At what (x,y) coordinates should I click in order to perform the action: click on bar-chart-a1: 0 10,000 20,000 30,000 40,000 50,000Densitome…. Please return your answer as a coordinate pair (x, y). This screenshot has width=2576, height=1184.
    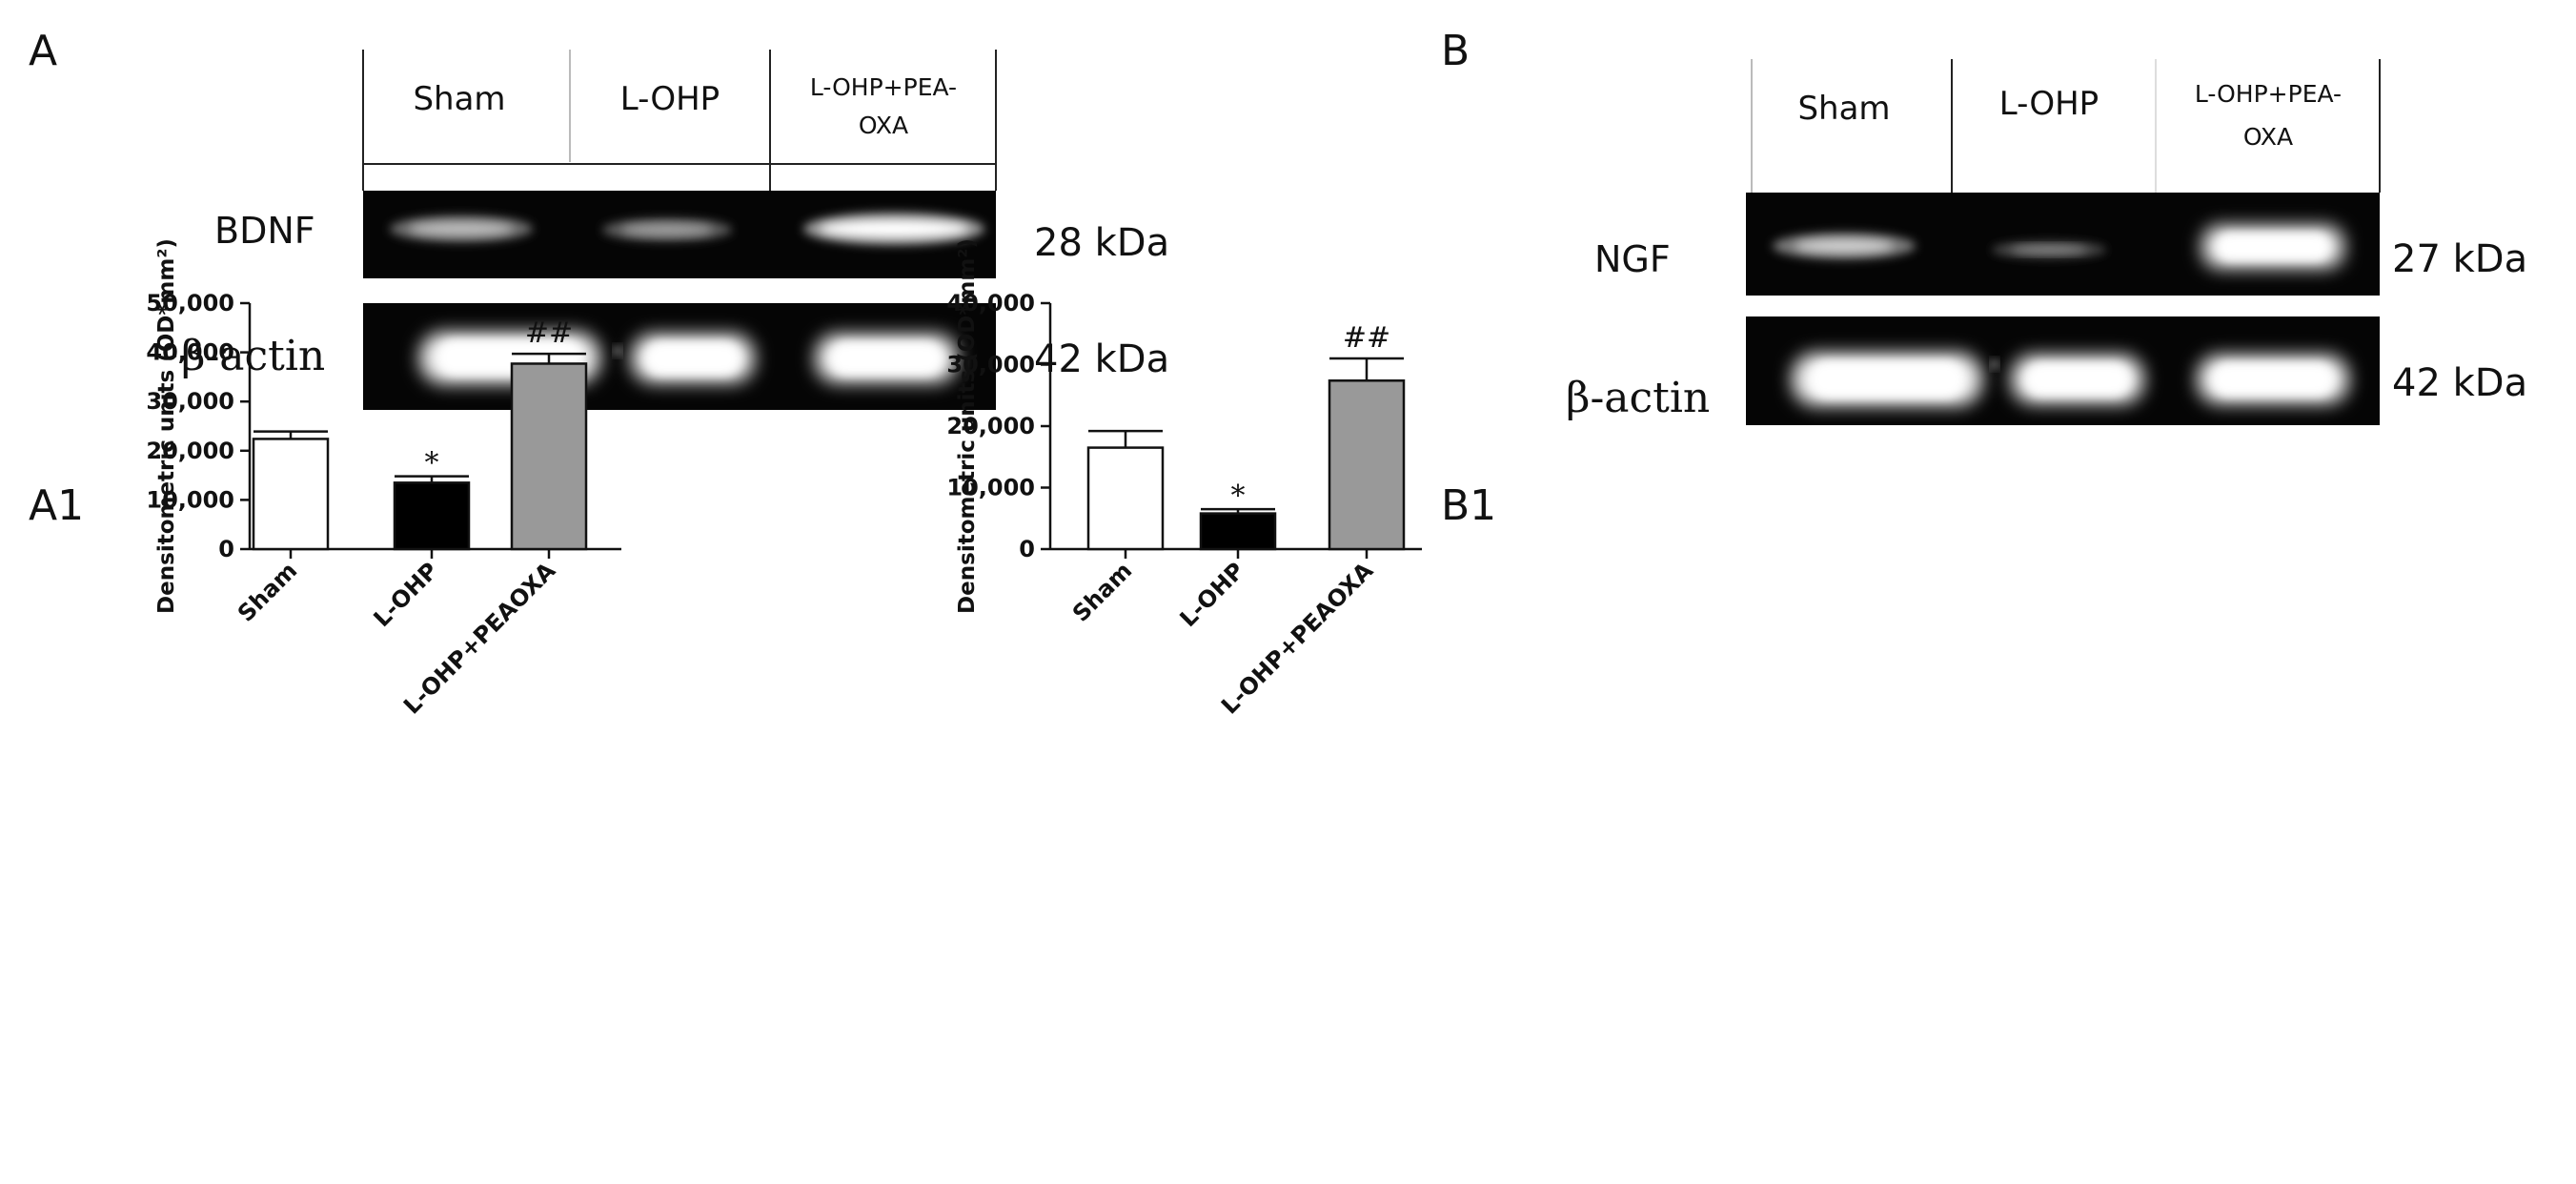
    Looking at the image, I should click on (384, 479).